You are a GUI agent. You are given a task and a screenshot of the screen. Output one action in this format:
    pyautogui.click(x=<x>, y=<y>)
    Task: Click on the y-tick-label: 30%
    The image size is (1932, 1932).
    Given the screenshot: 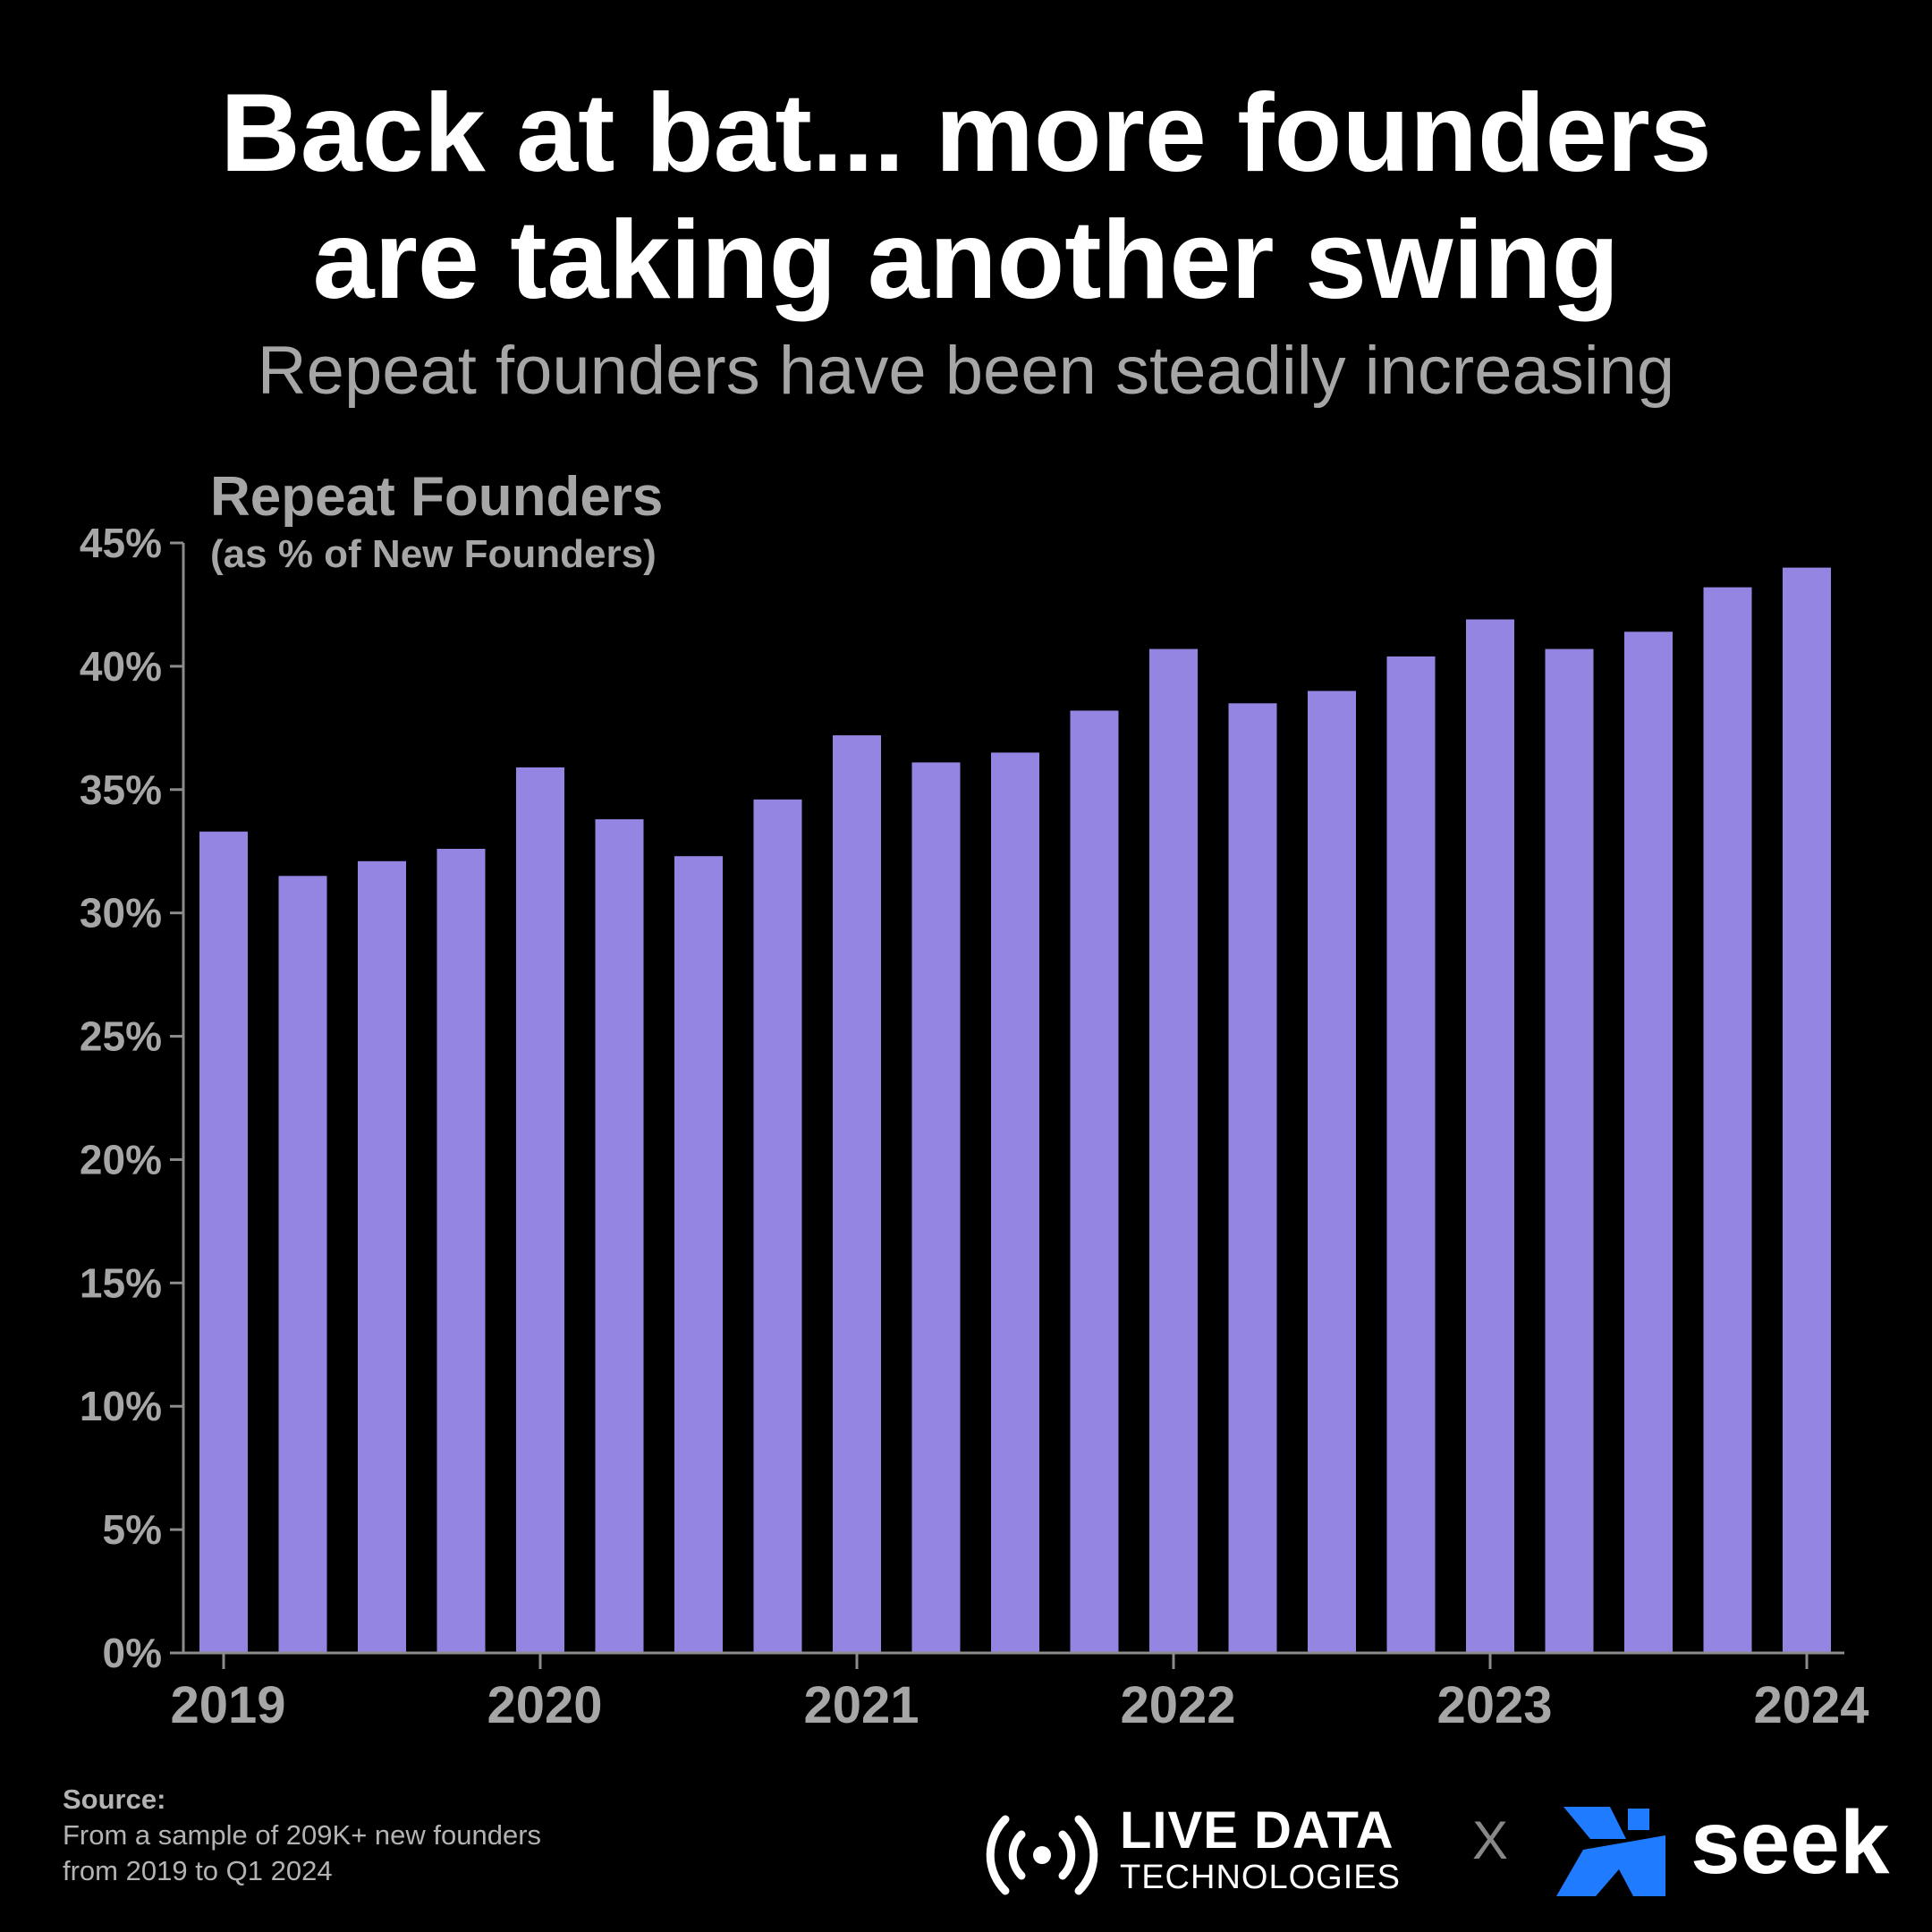 What is the action you would take?
    pyautogui.click(x=121, y=913)
    